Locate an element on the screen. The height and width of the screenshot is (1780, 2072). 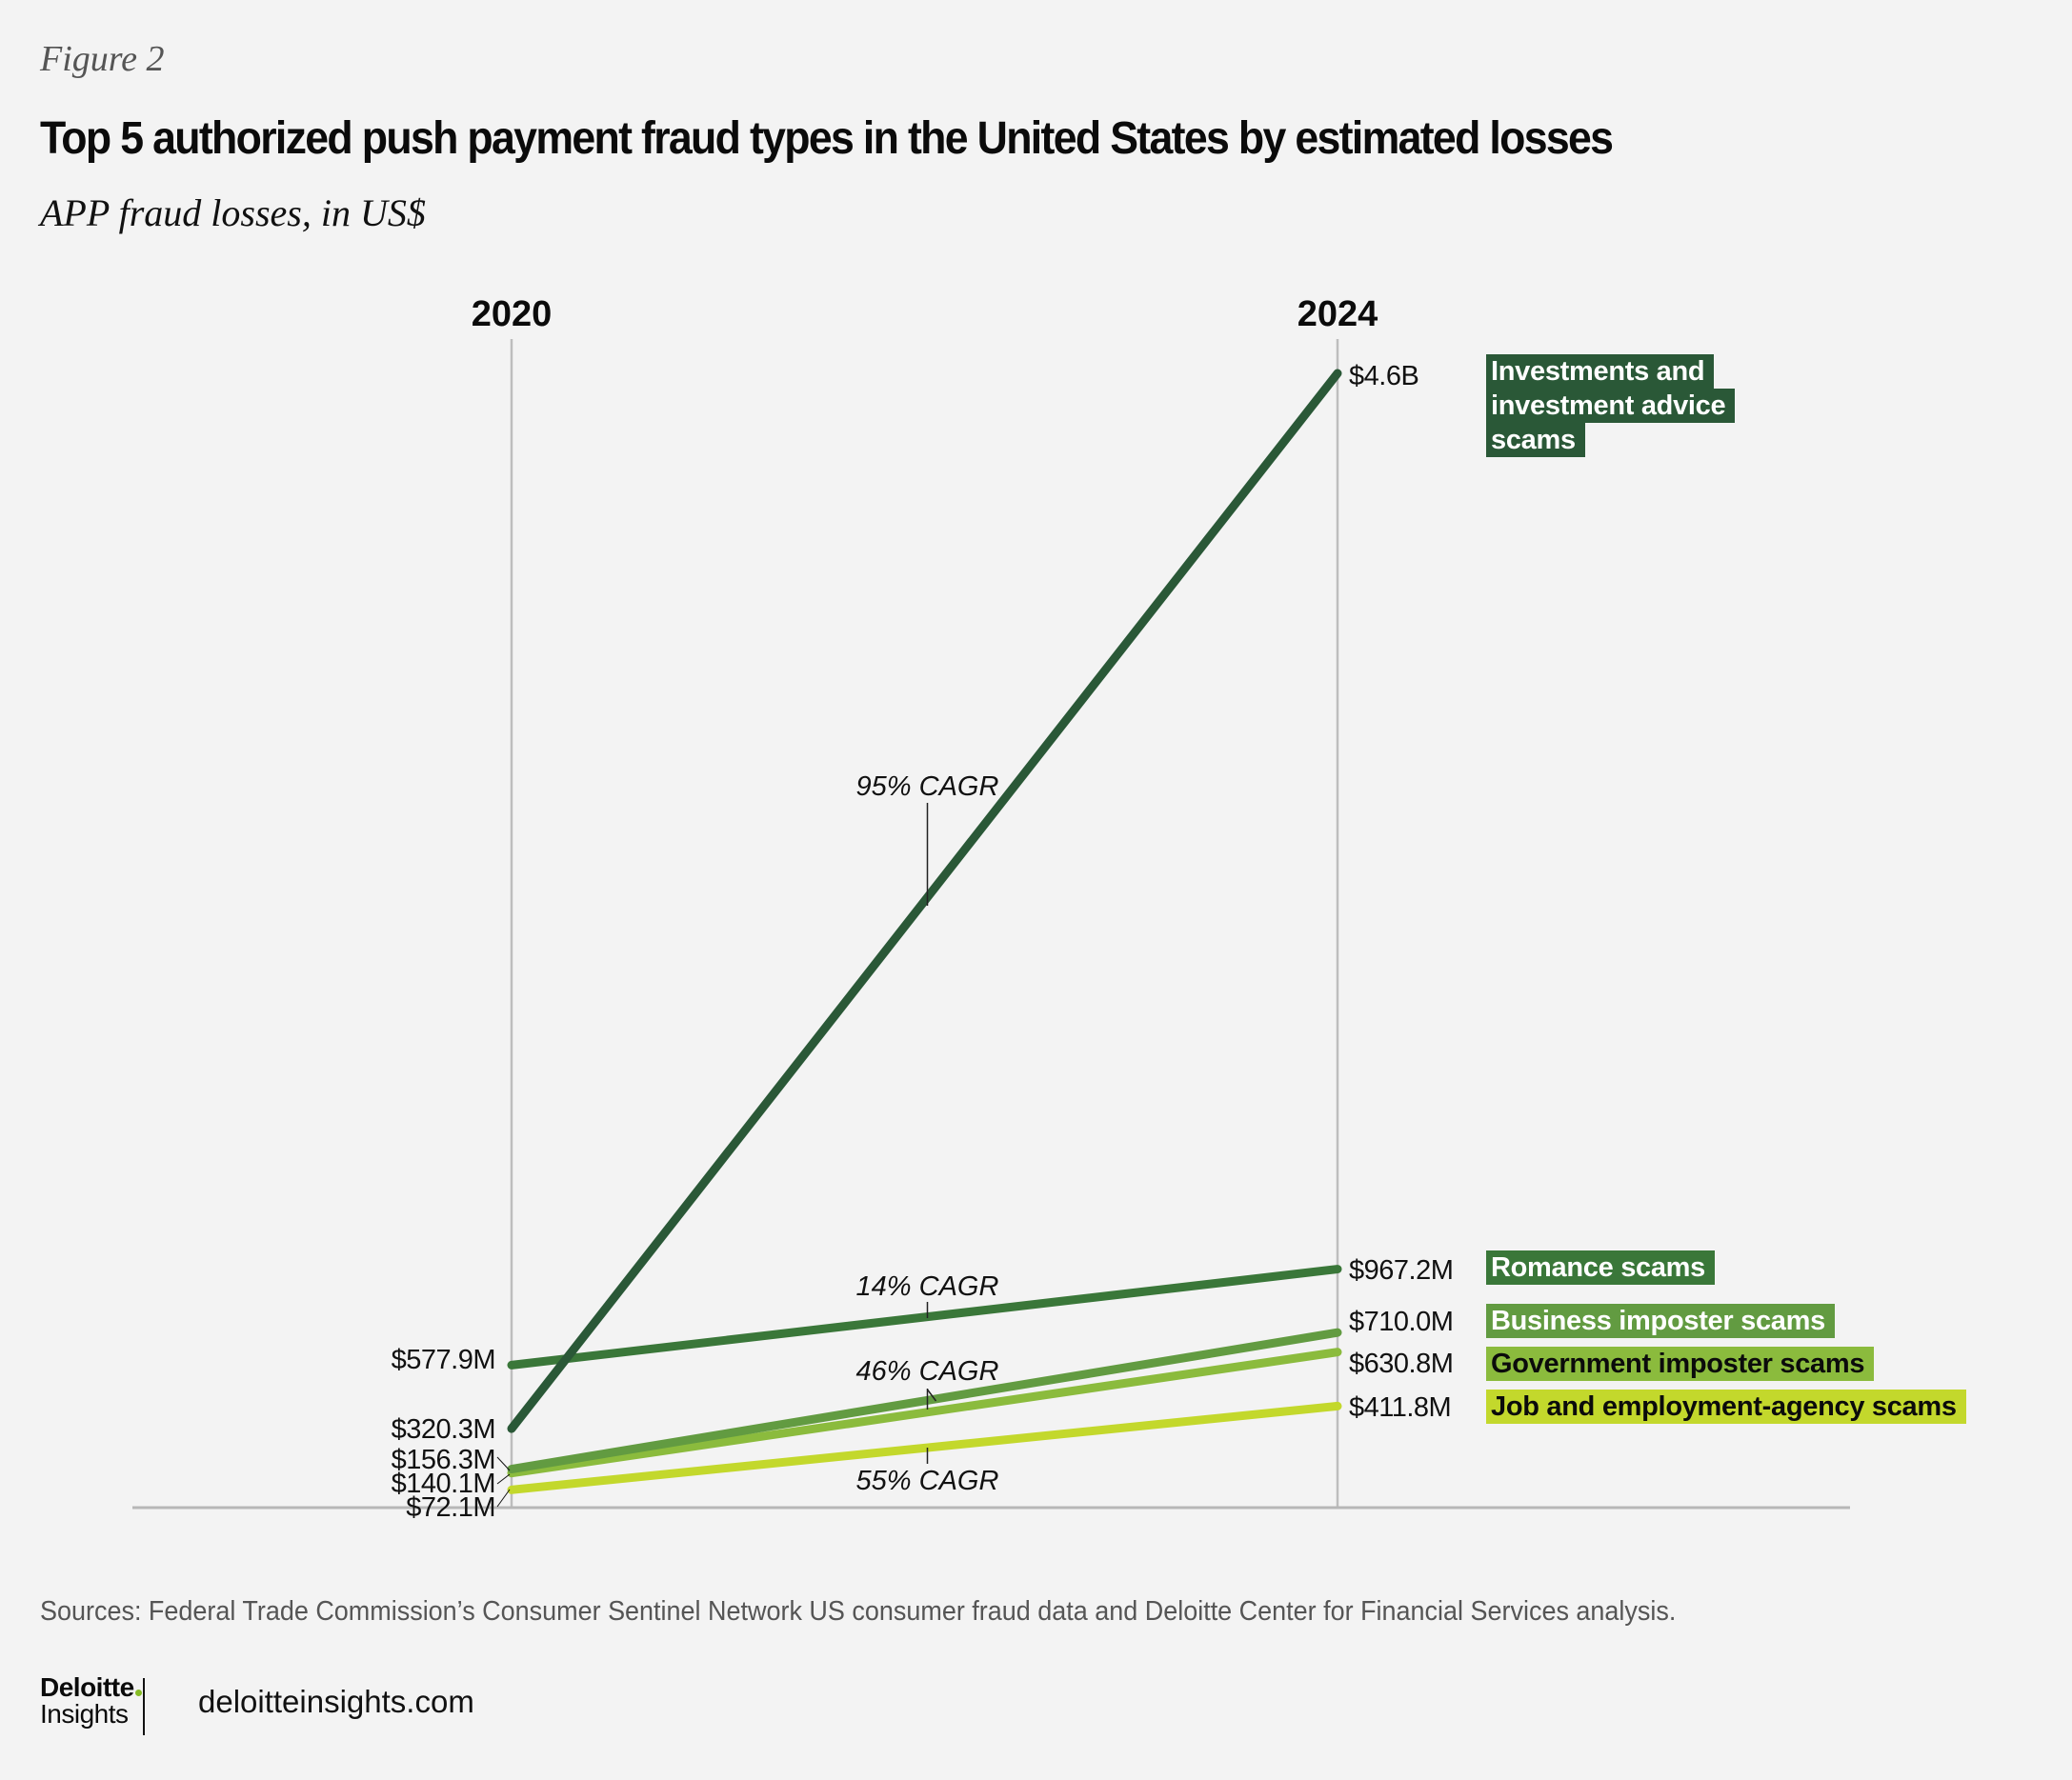
legend-label-text: Romance scams is located at coordinates (1600, 1267).